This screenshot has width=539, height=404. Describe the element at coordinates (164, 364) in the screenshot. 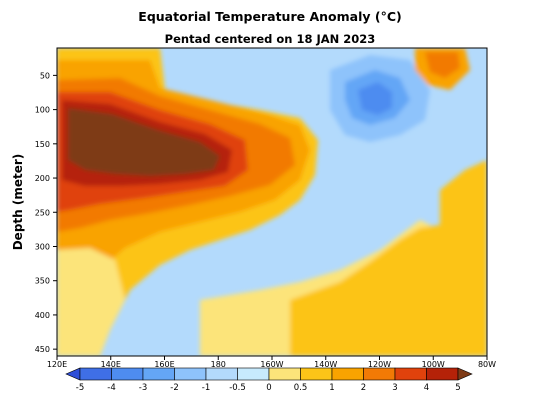

I see `x-tick-label: 160E` at that location.